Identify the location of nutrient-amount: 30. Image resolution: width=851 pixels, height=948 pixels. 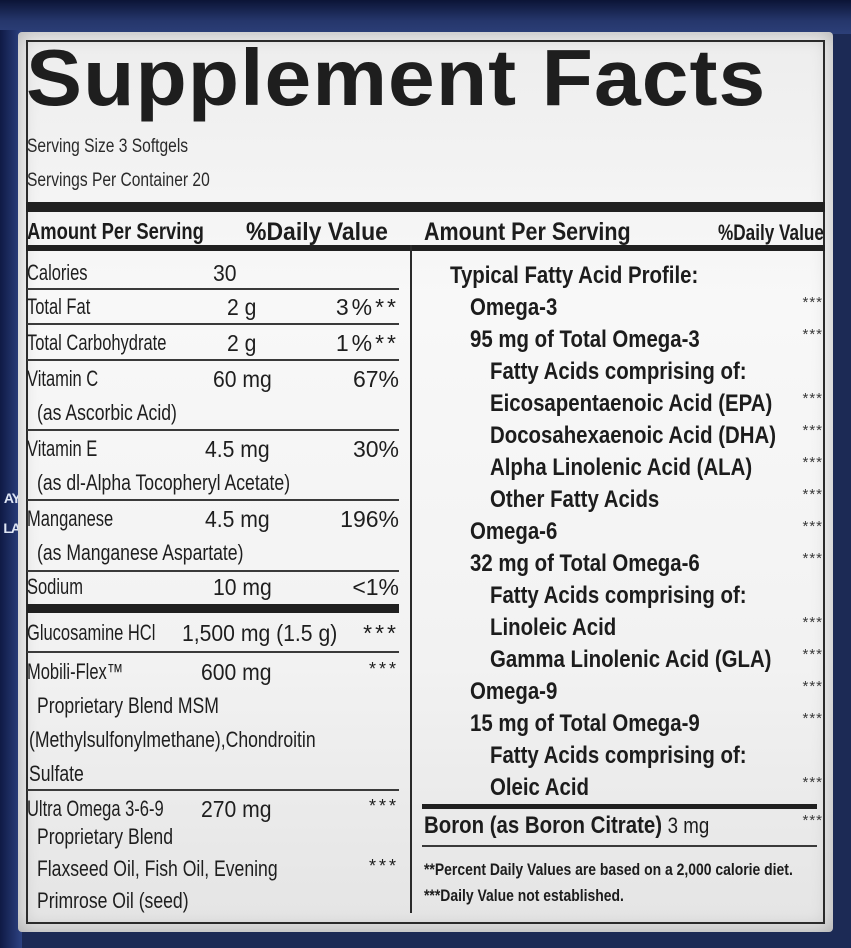
(225, 273).